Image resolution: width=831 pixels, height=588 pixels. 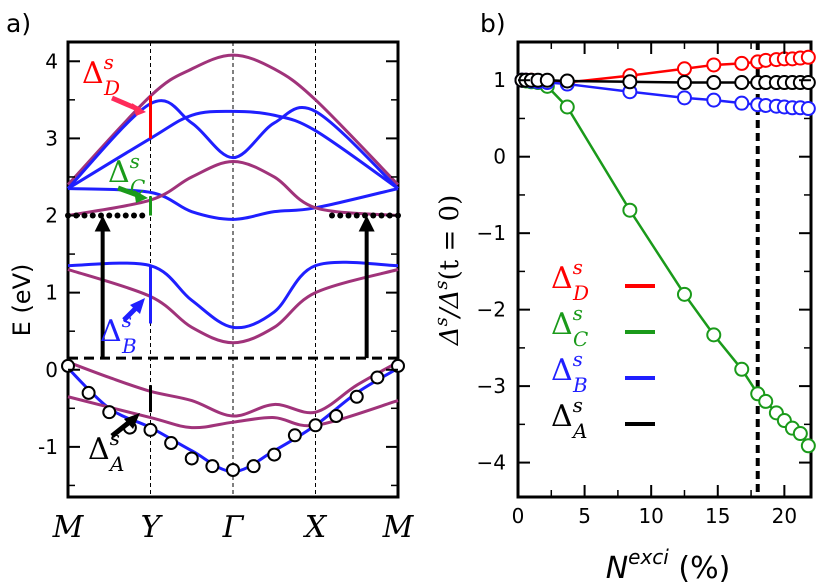 What do you see at coordinates (603, 418) in the screenshot?
I see `legend-item-a: Δs A` at bounding box center [603, 418].